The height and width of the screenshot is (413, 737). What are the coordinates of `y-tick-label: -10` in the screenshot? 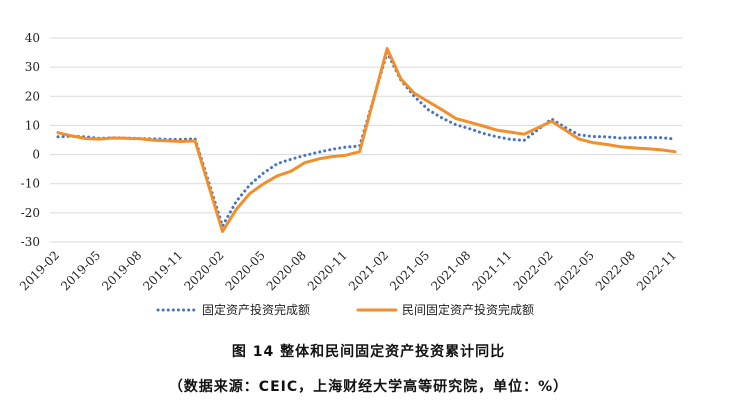 It's located at (30, 184).